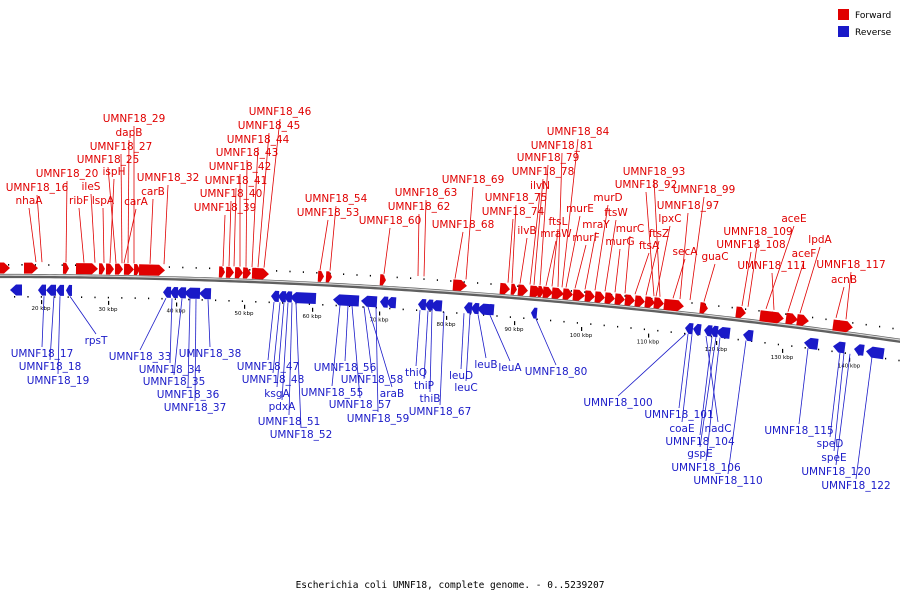  Describe the element at coordinates (461, 376) in the screenshot. I see `reverse-gene-label: leuD` at that location.